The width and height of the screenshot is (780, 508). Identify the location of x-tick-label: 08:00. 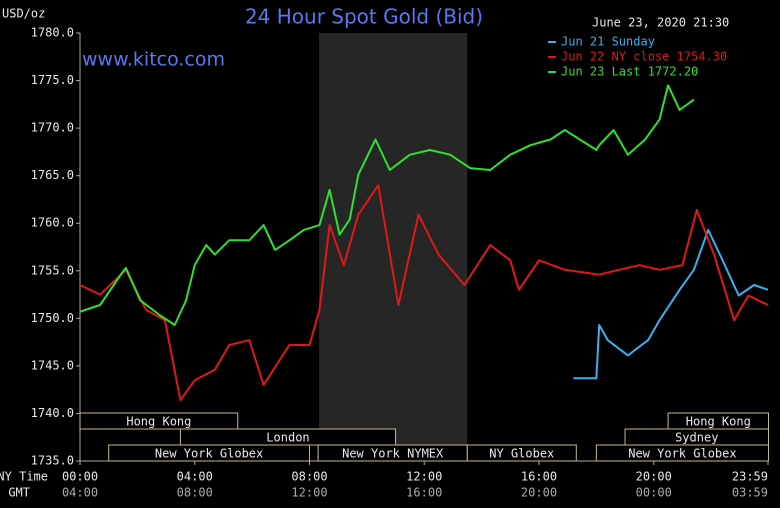
(309, 477).